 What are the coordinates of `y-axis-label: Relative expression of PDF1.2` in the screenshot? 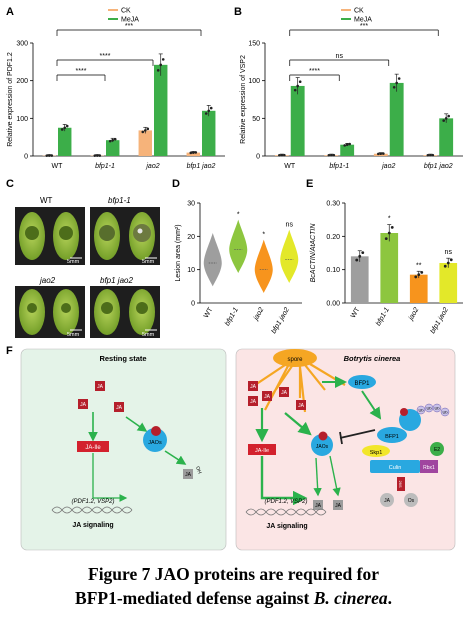 It's located at (10, 99).